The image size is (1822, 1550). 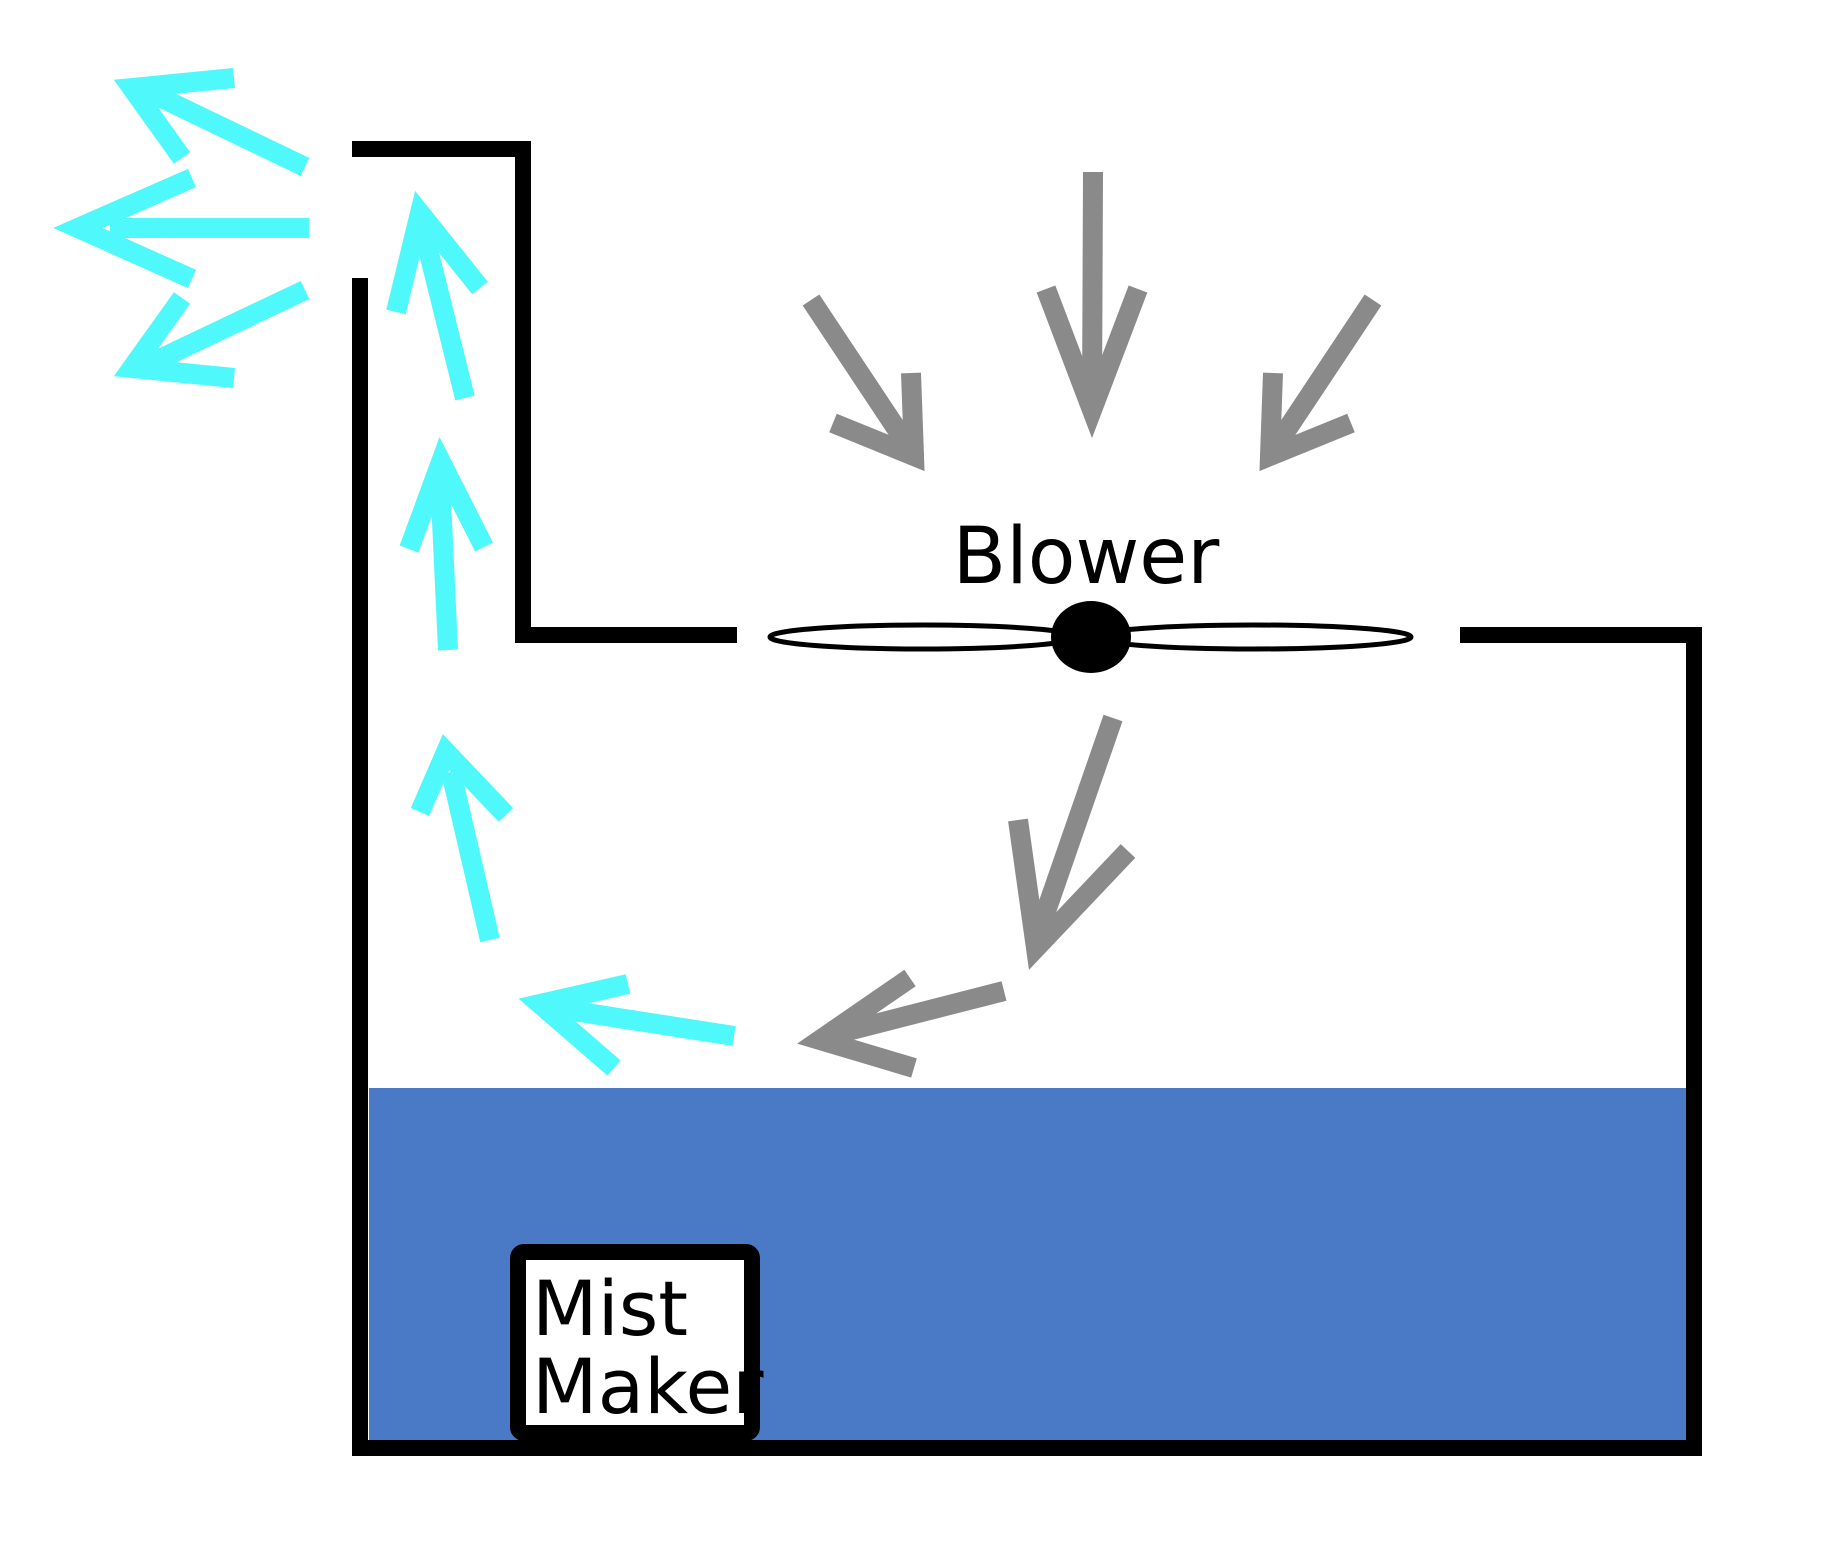 I want to click on mist-maker-frame, so click(x=635, y=1342).